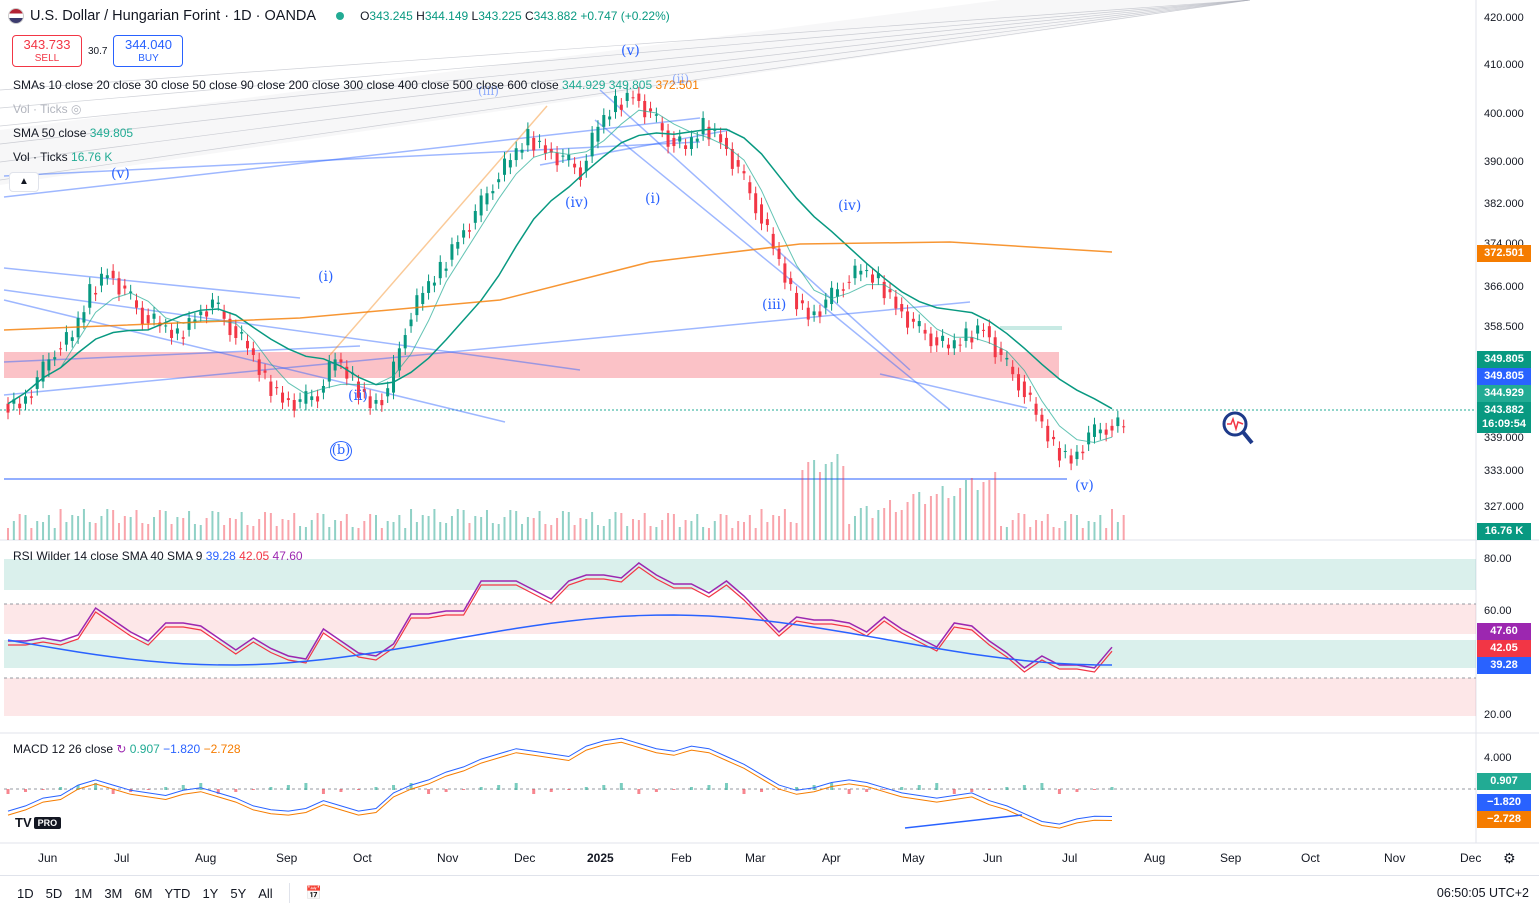  Describe the element at coordinates (1509, 858) in the screenshot. I see `settings-gear-icon: ⚙` at that location.